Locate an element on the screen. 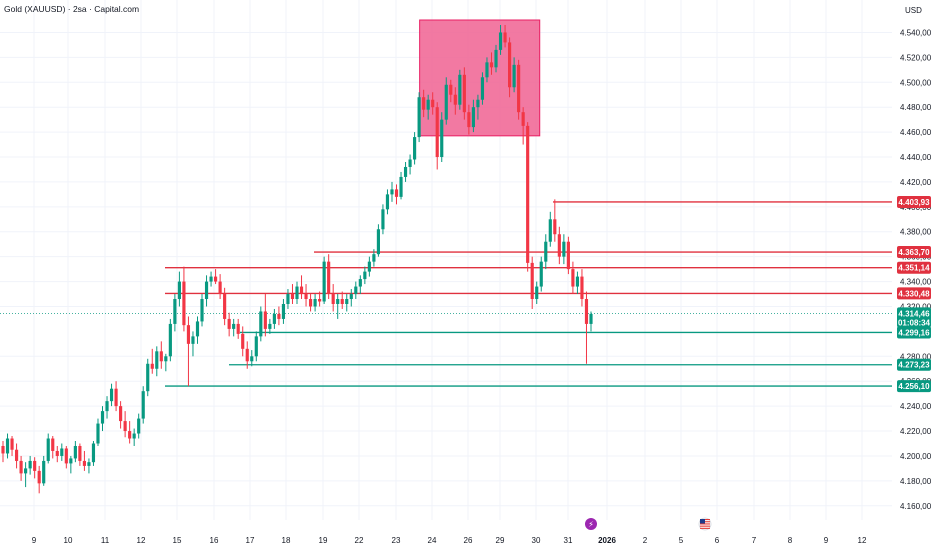  level-label-text: 4.330,48 is located at coordinates (914, 293).